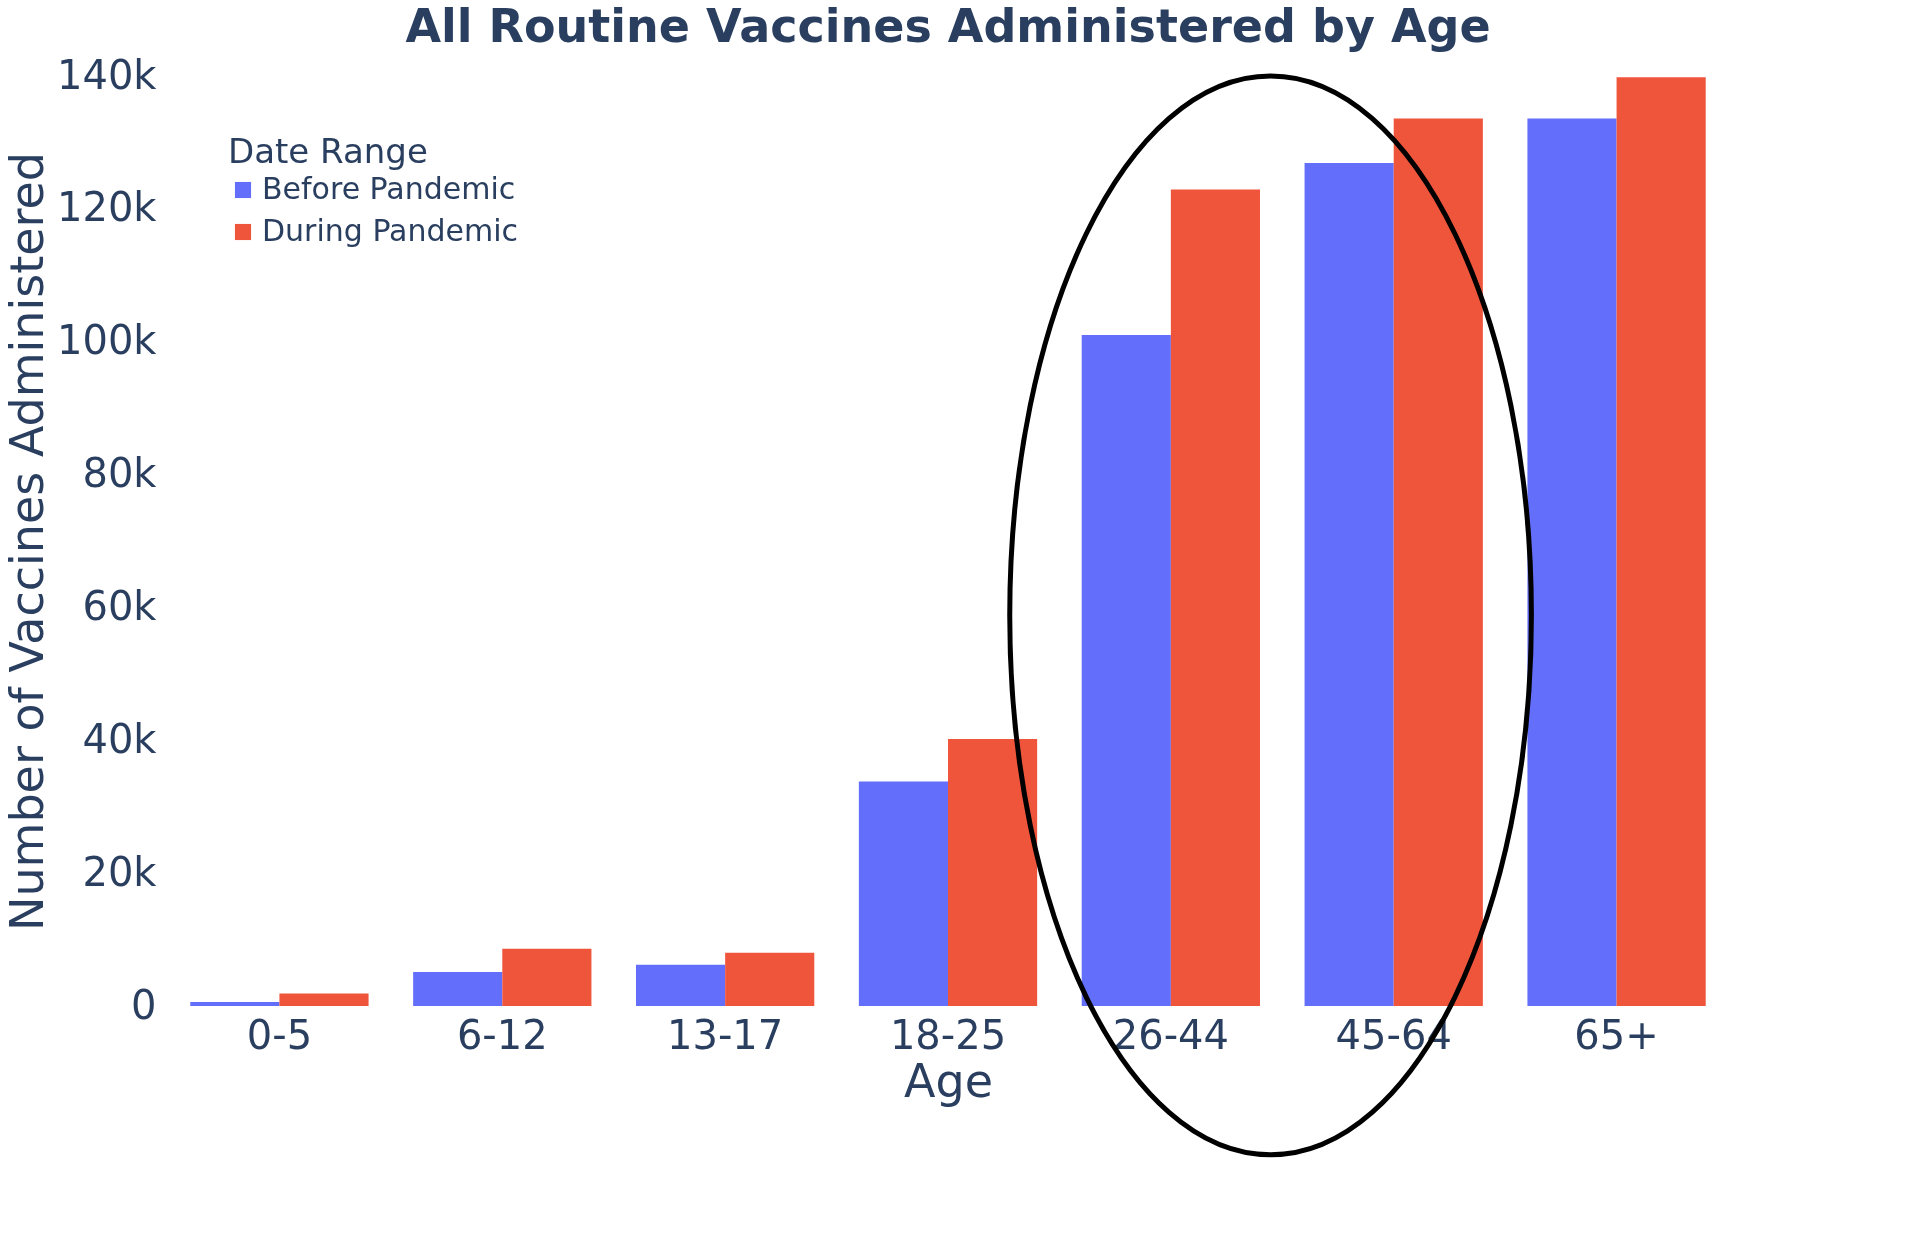  Describe the element at coordinates (1616, 1034) in the screenshot. I see `x-tick-label: 65+` at that location.